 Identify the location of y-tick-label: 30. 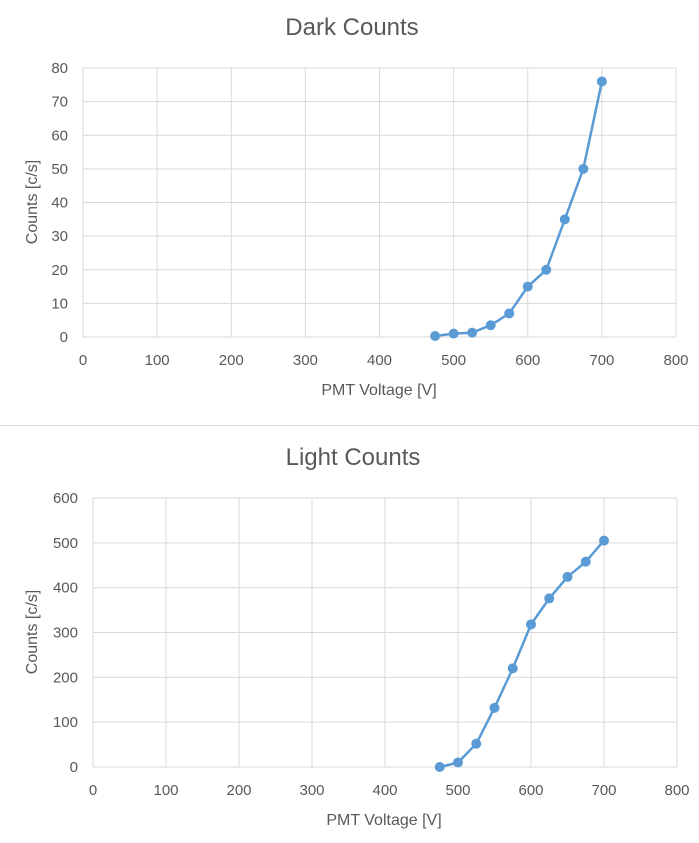
(59, 236).